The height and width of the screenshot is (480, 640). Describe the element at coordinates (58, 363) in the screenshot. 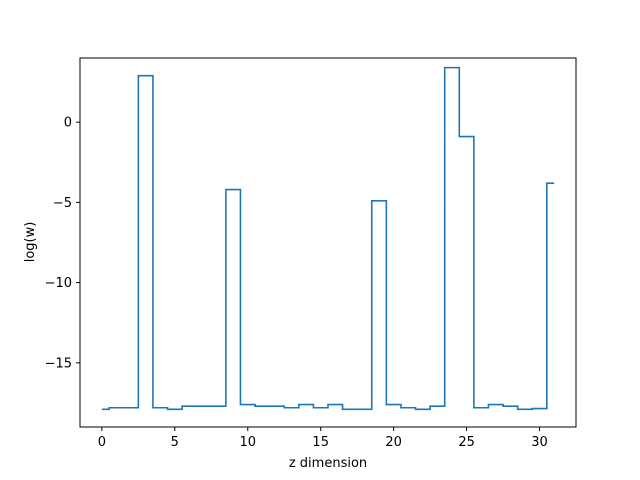

I see `y-tick-label: −15` at that location.